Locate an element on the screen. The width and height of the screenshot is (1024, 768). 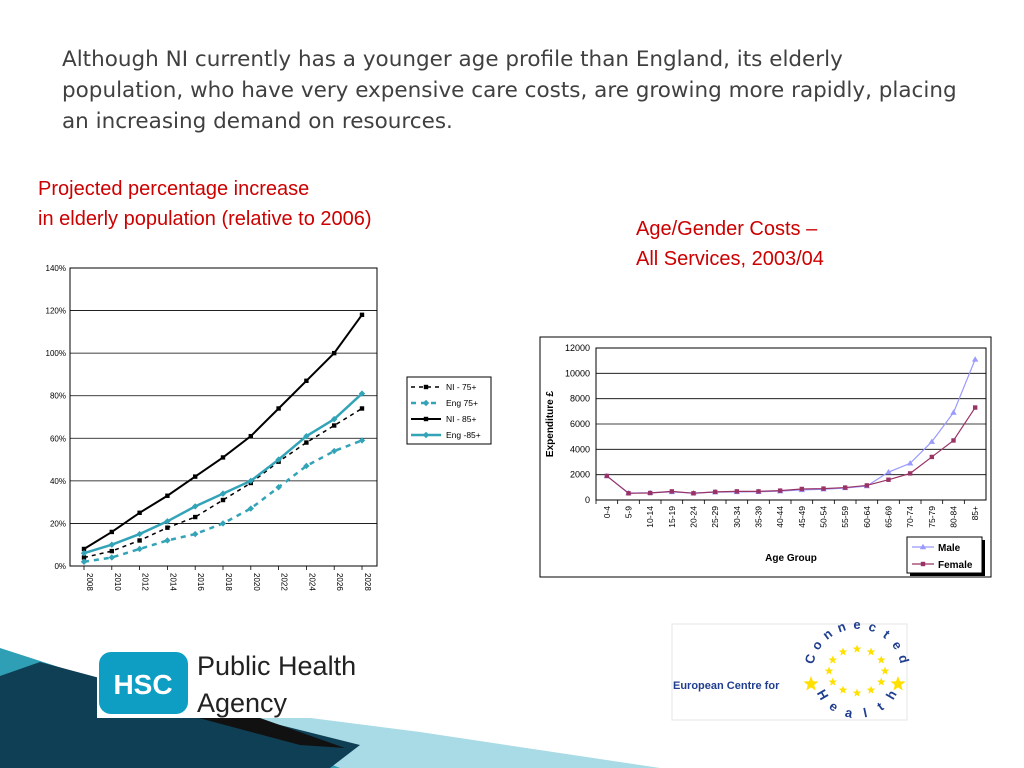
chart2-legend: Male Female is located at coordinates (945, 556).